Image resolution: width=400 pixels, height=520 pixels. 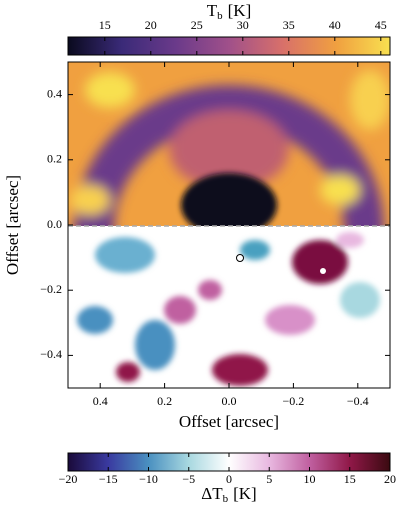 I want to click on x-tick-label: −0.2, so click(x=294, y=401).